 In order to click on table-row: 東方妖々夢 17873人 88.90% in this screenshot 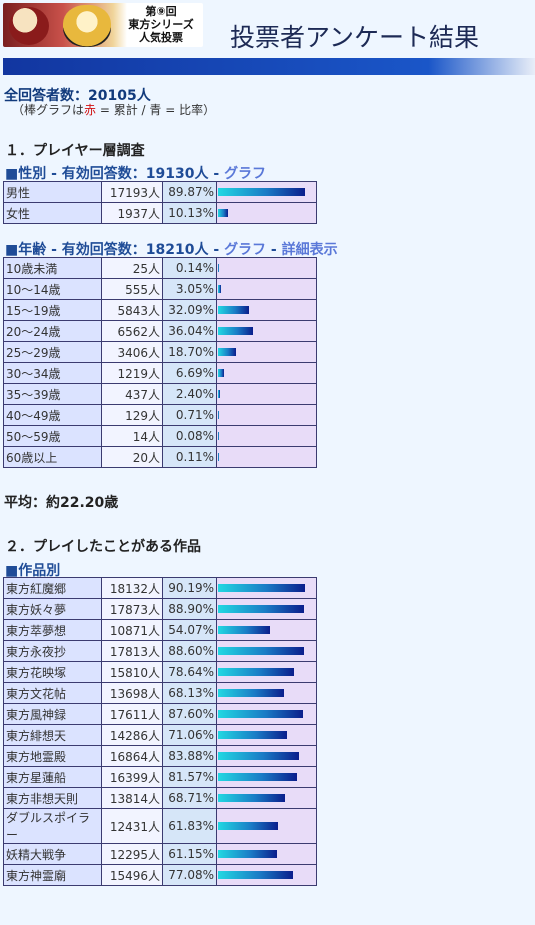, I will do `click(160, 609)`.